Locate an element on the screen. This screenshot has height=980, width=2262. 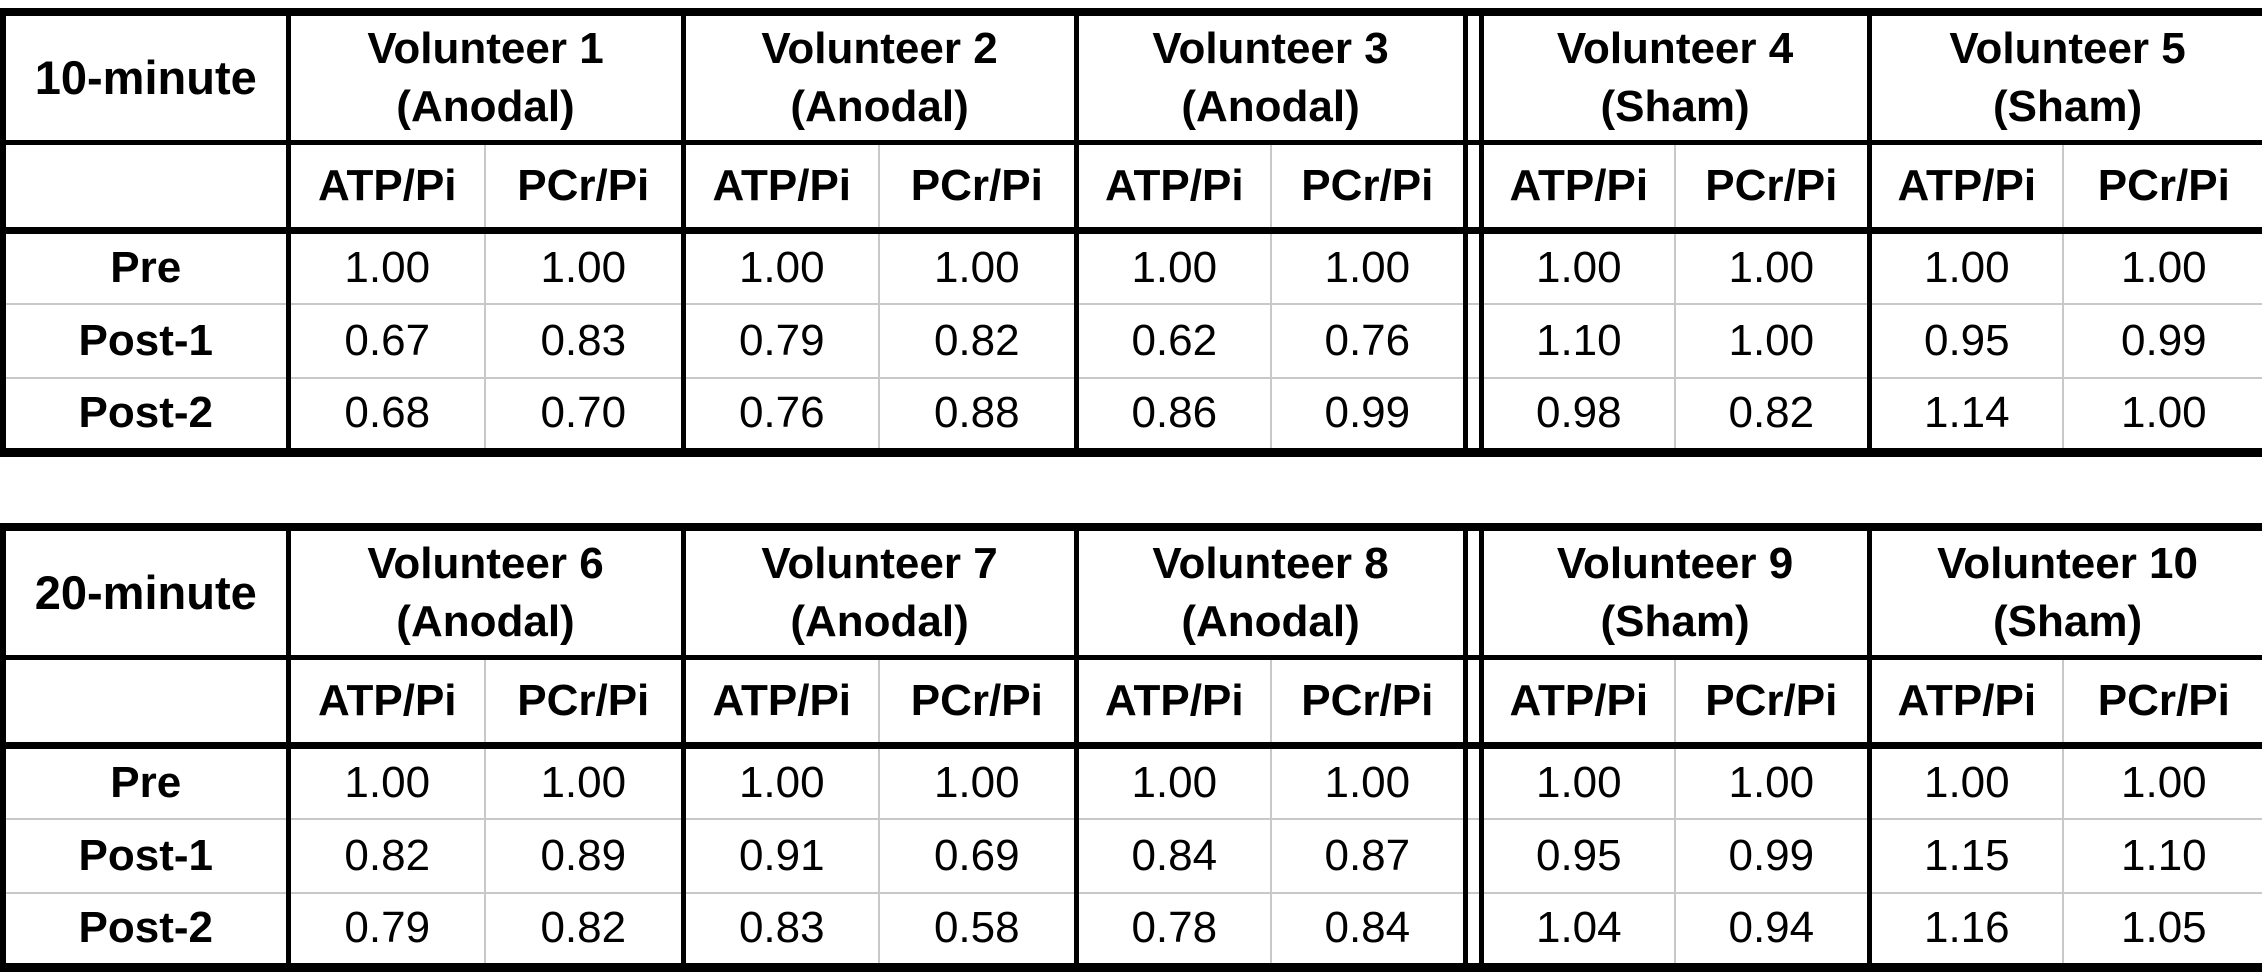
empty-corner-cell is located at coordinates (147, 703).